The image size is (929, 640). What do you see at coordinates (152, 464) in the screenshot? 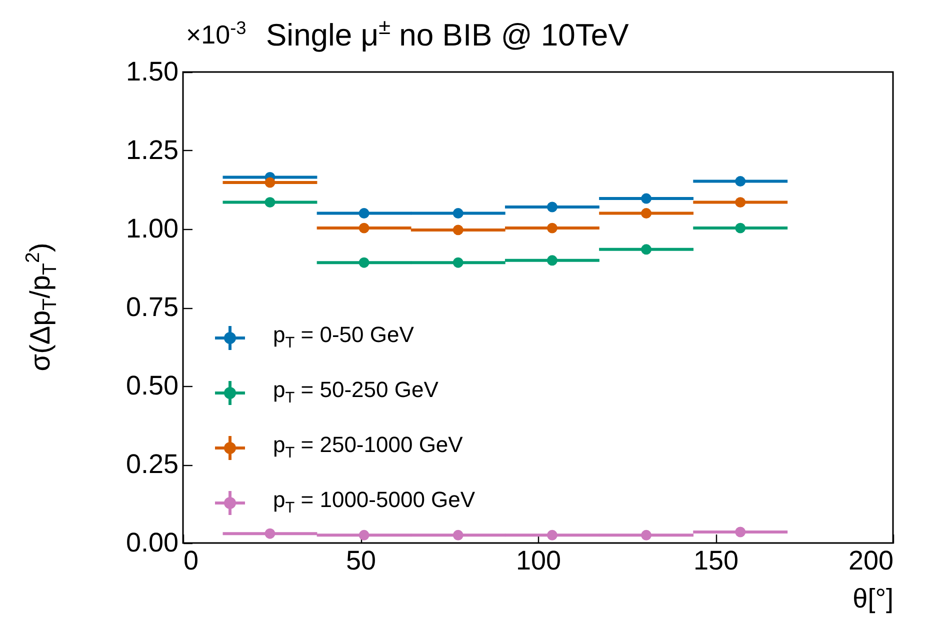
I see `y-tick-label: 0.25` at bounding box center [152, 464].